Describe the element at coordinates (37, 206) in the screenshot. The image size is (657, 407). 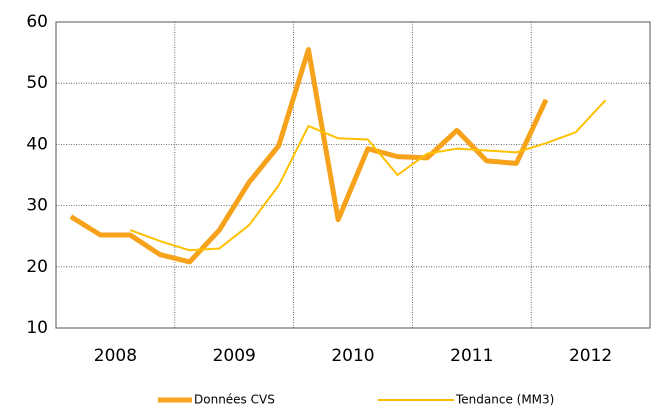
I see `y-tick-label: 30` at that location.